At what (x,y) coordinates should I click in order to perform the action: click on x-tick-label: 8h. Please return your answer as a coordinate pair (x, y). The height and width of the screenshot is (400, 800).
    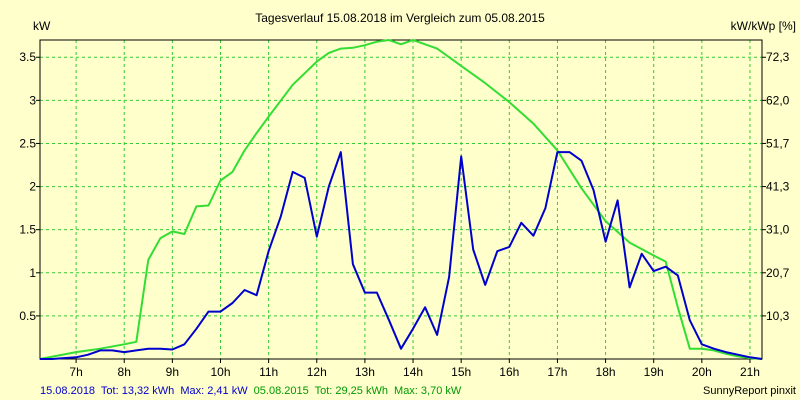
    Looking at the image, I should click on (124, 372).